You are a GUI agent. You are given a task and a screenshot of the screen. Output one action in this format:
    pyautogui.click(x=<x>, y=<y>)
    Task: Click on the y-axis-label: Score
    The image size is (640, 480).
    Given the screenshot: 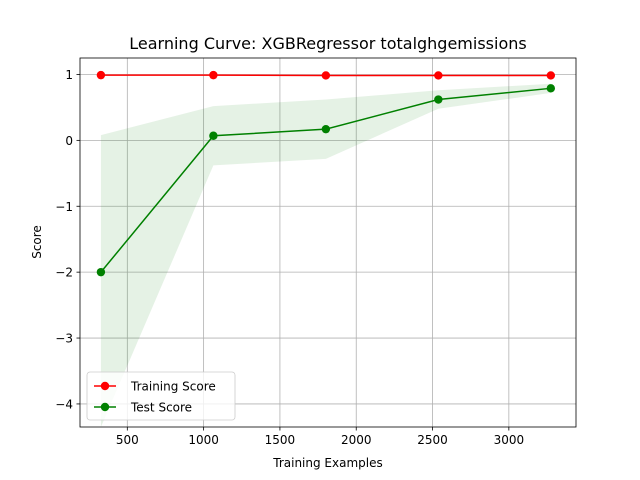 What is the action you would take?
    pyautogui.click(x=37, y=242)
    